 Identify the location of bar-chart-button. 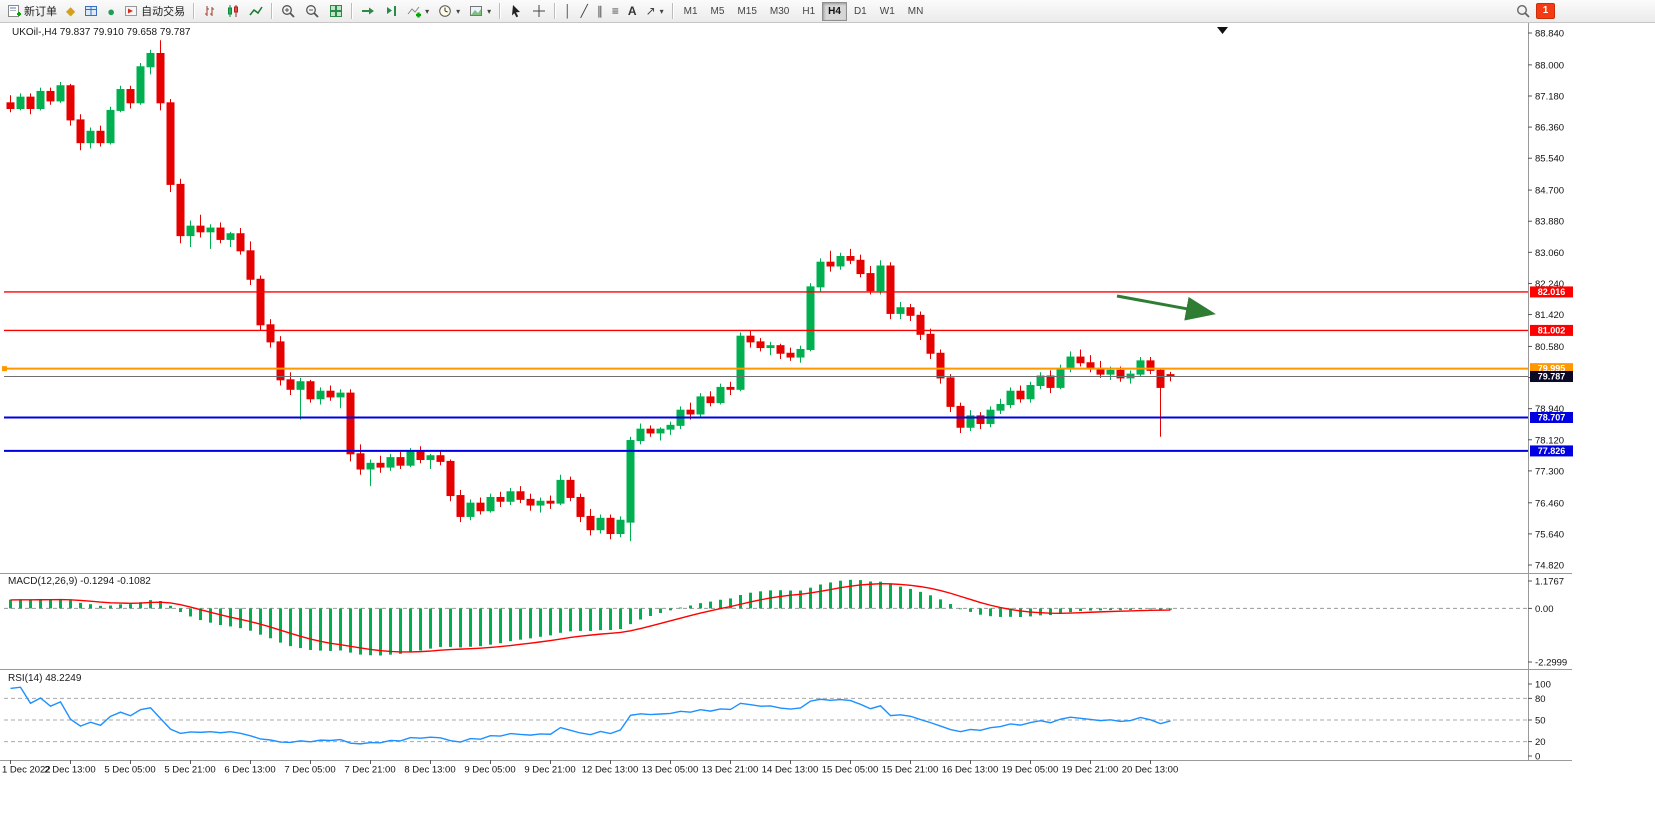
(210, 11).